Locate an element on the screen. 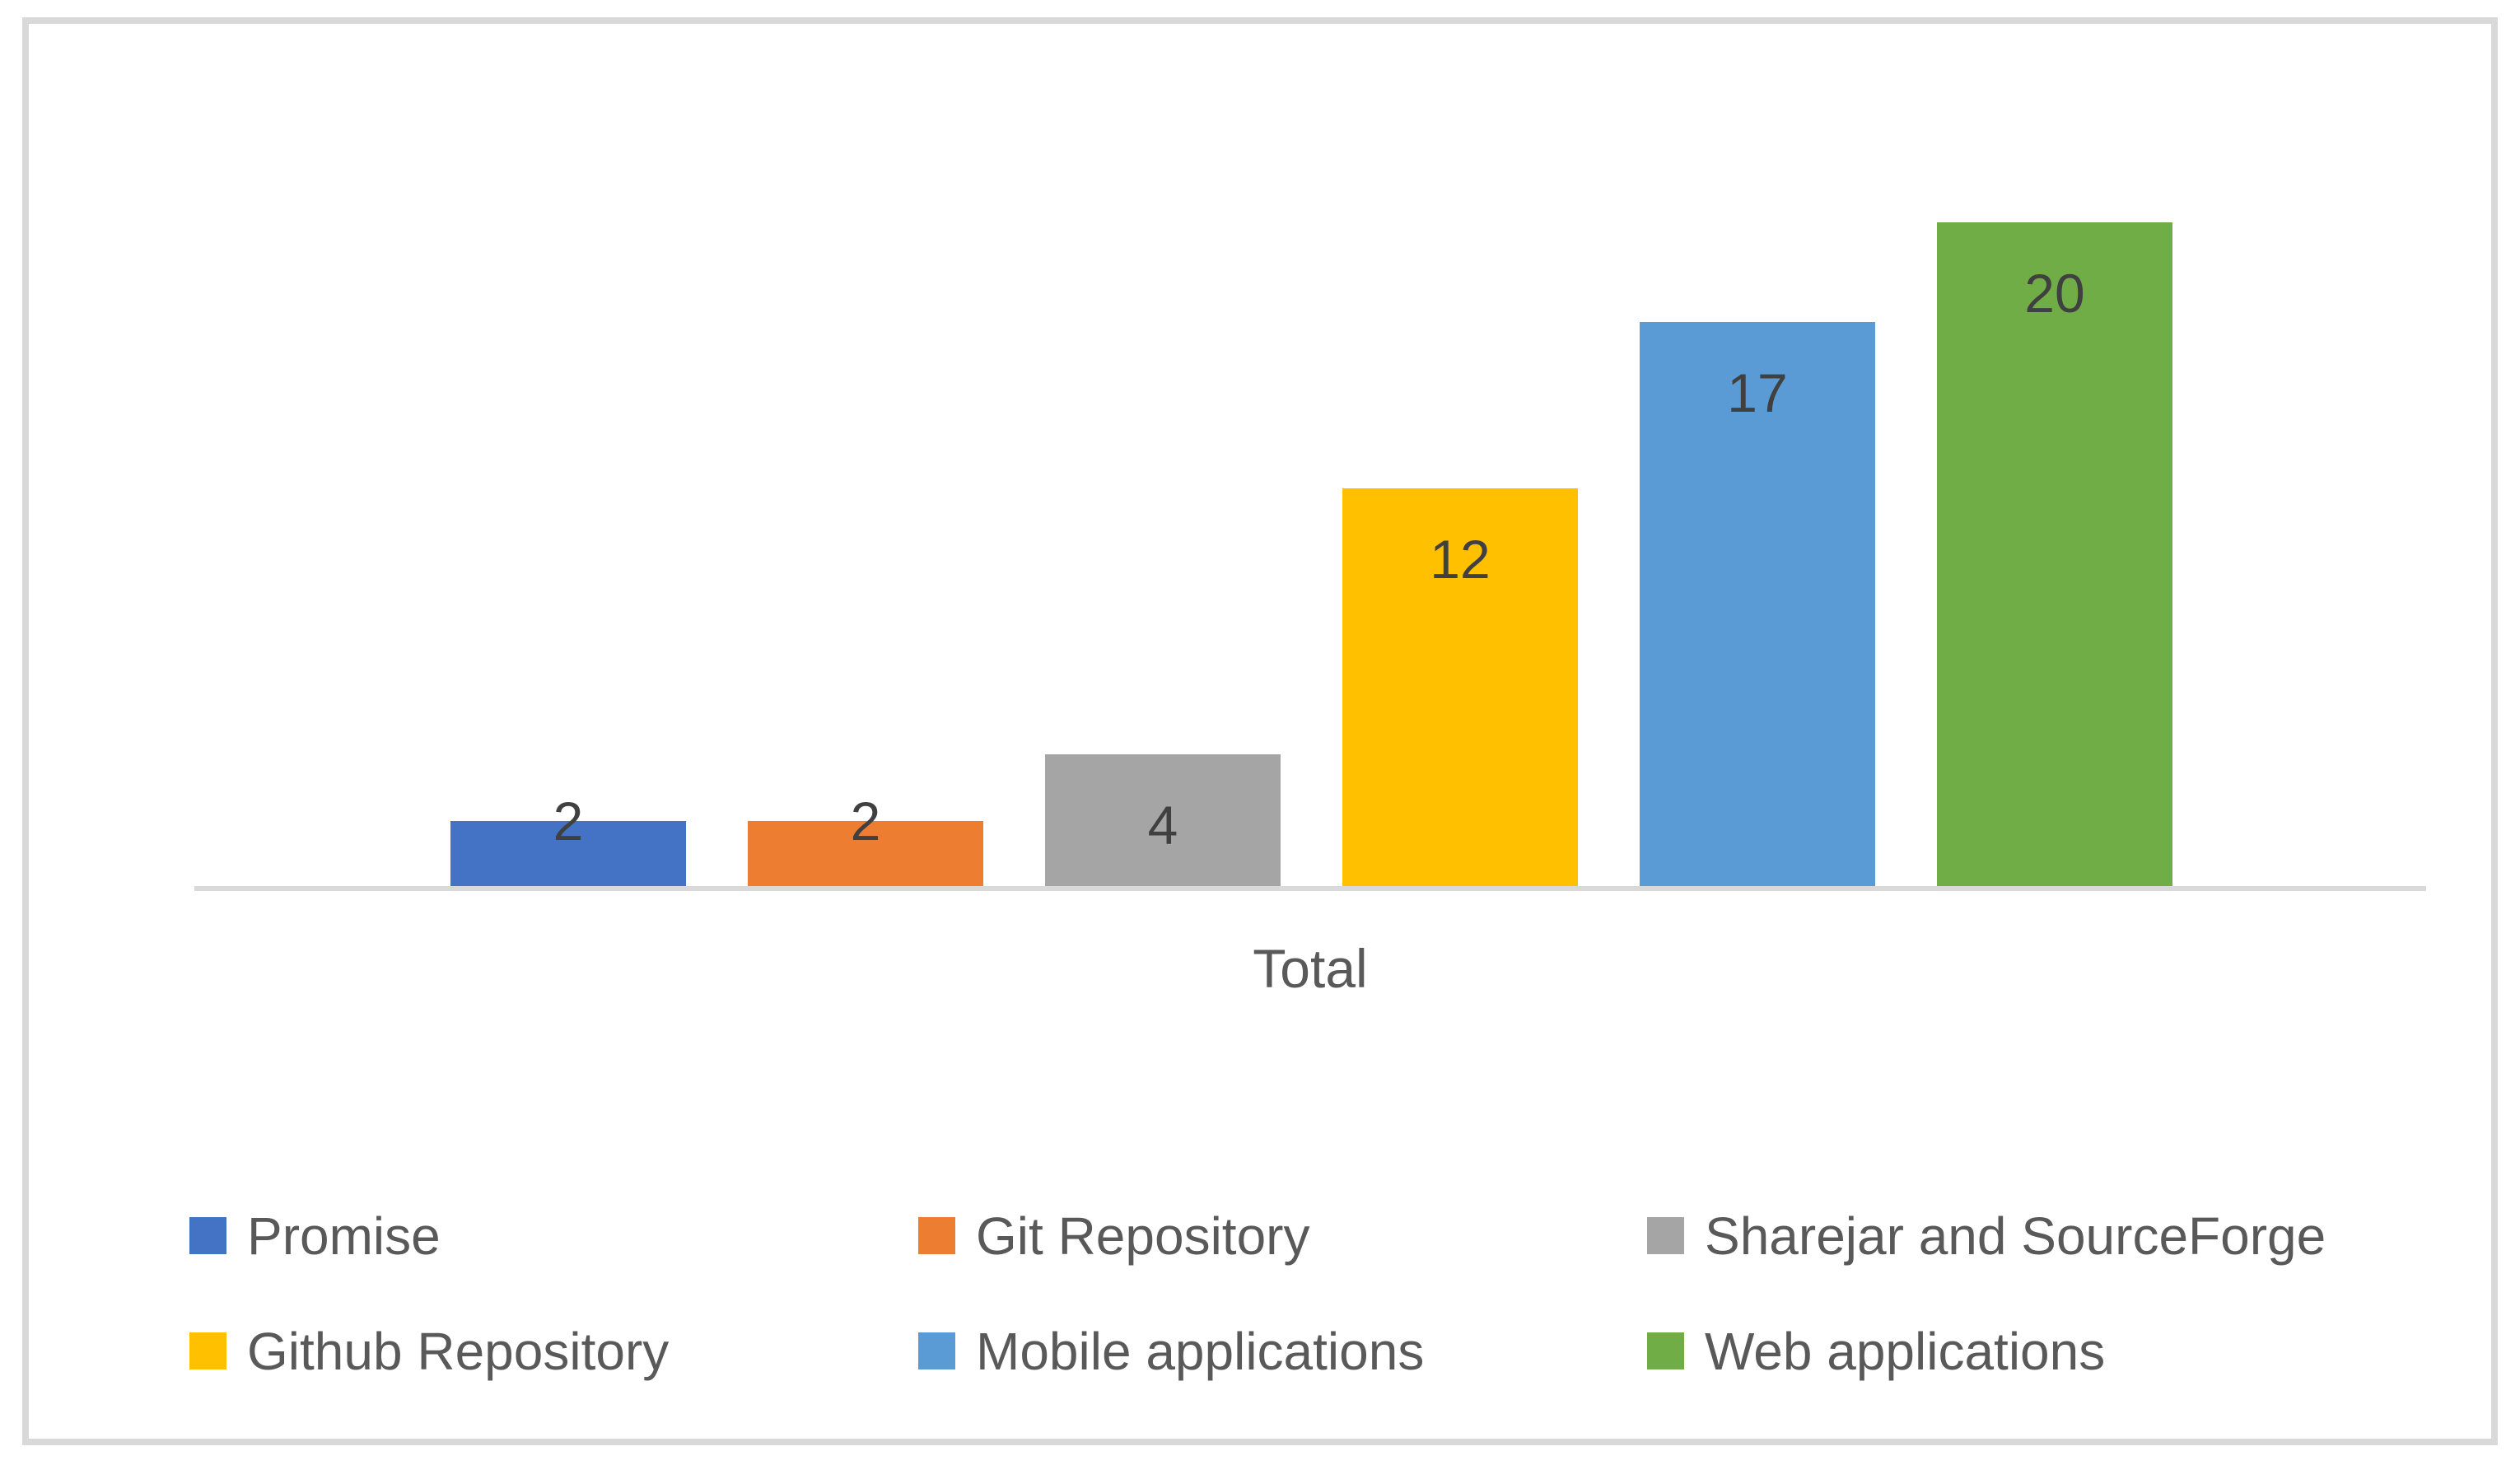 The width and height of the screenshot is (2520, 1465). legend-swatch-mobile-applications is located at coordinates (936, 1350).